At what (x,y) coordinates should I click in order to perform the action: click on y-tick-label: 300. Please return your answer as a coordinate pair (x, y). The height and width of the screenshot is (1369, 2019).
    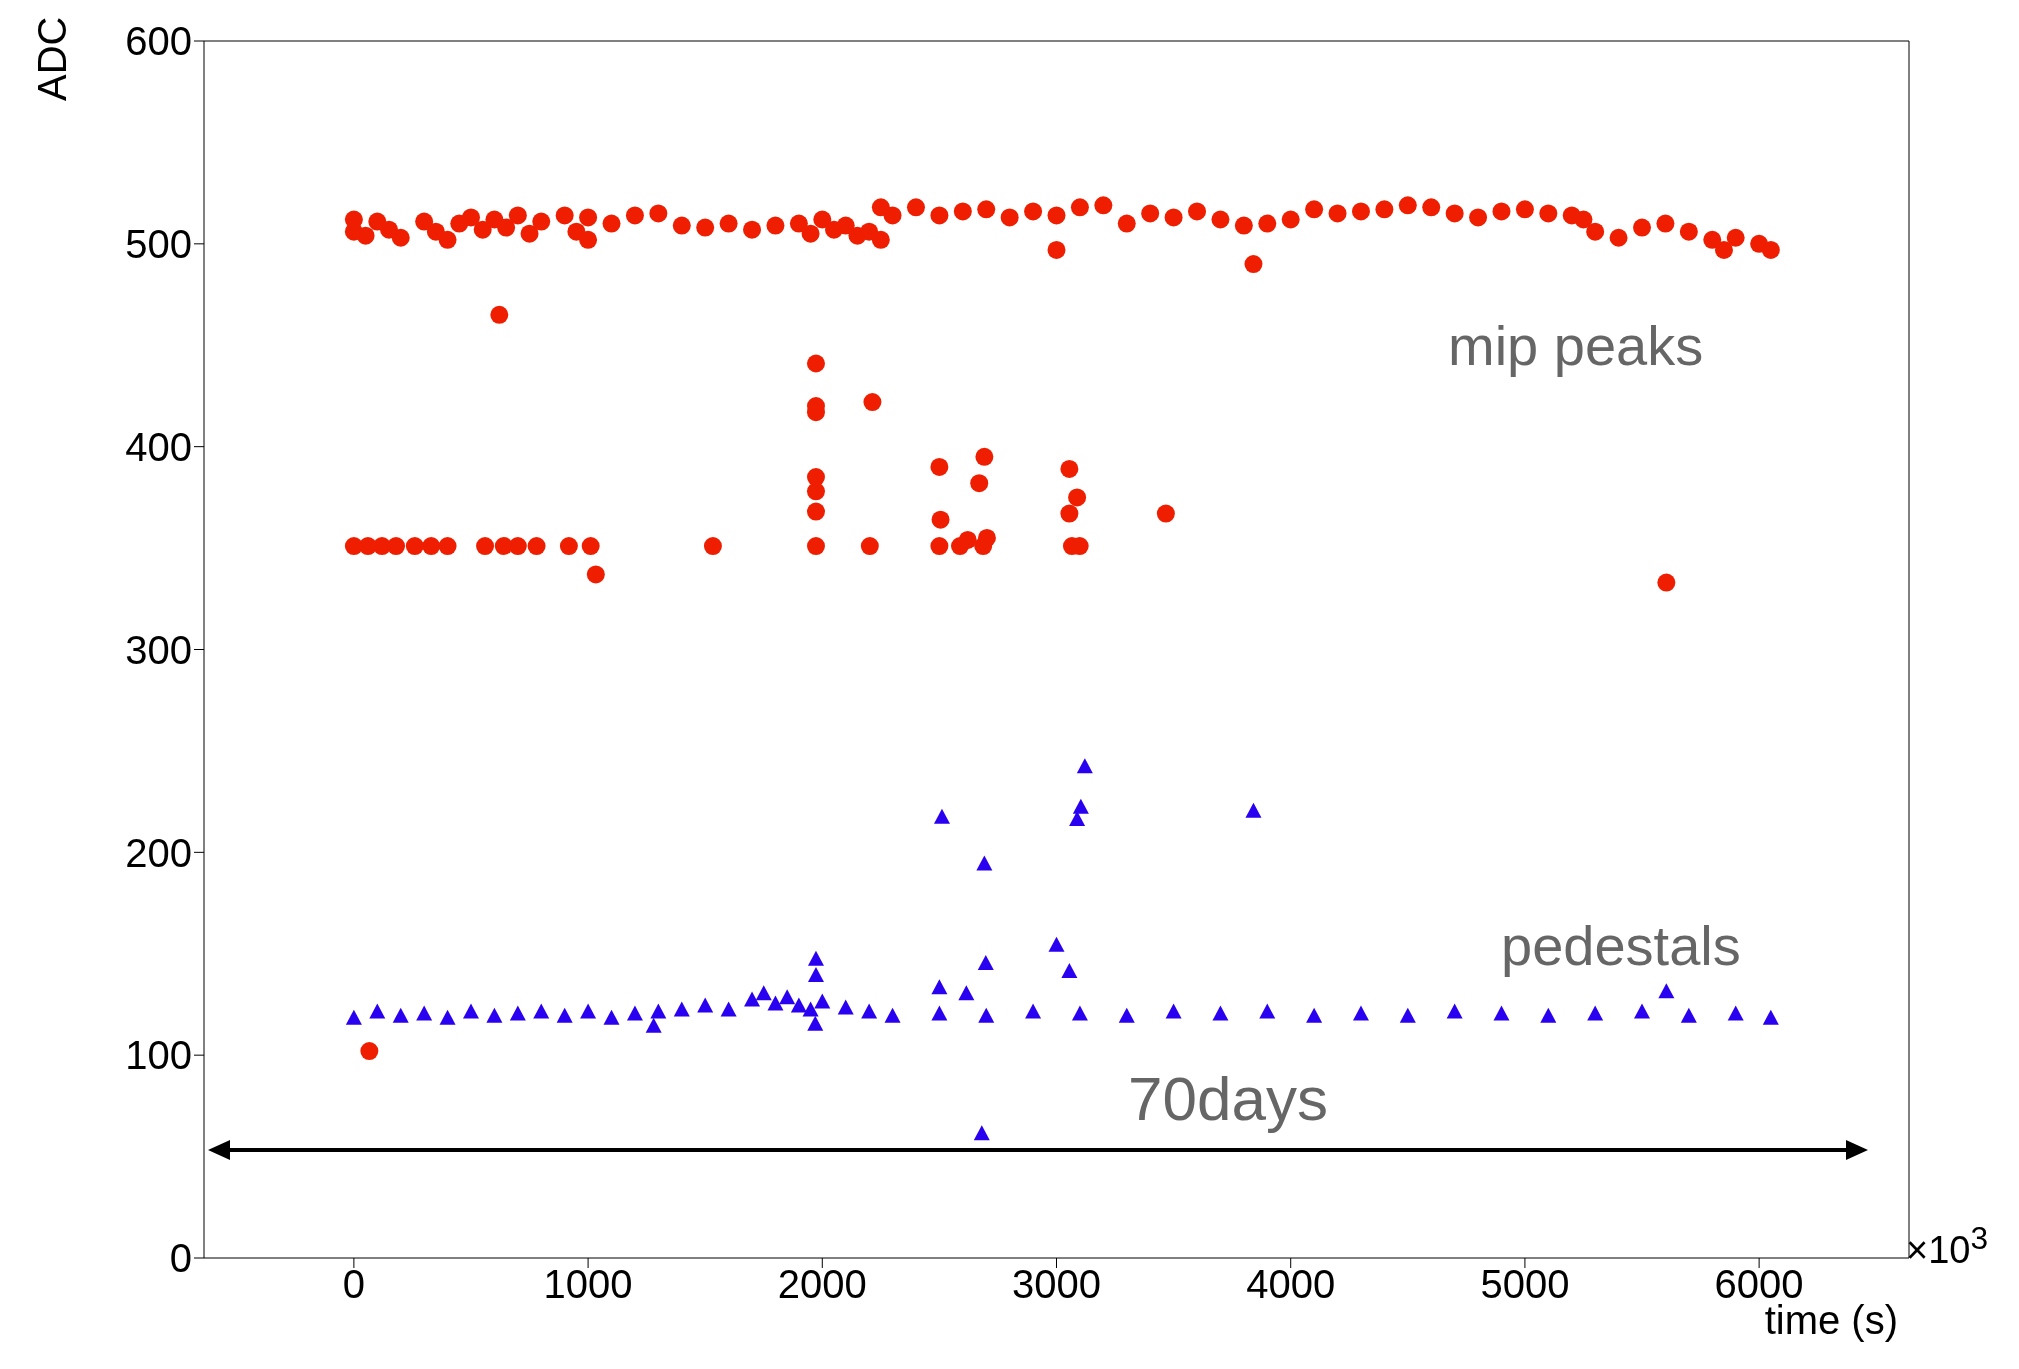
    Looking at the image, I should click on (158, 649).